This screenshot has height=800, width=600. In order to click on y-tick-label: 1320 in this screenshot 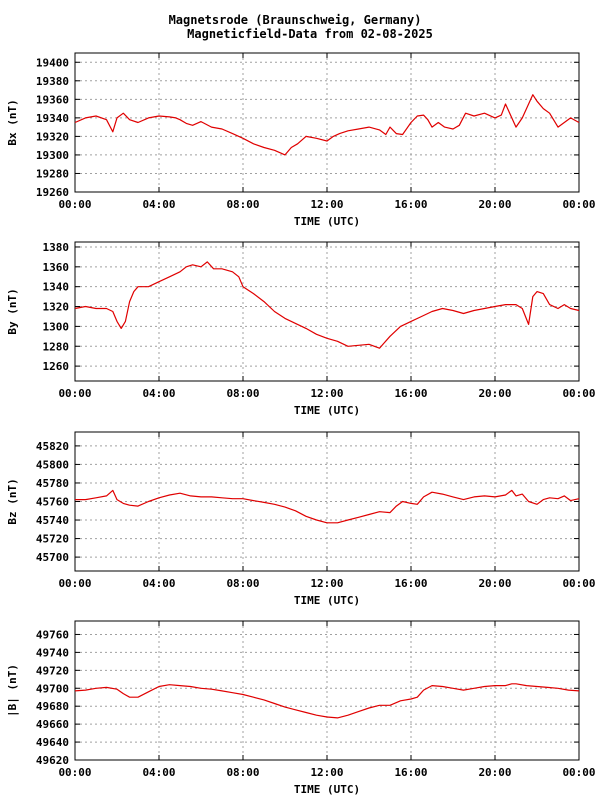, I will do `click(56, 307)`.